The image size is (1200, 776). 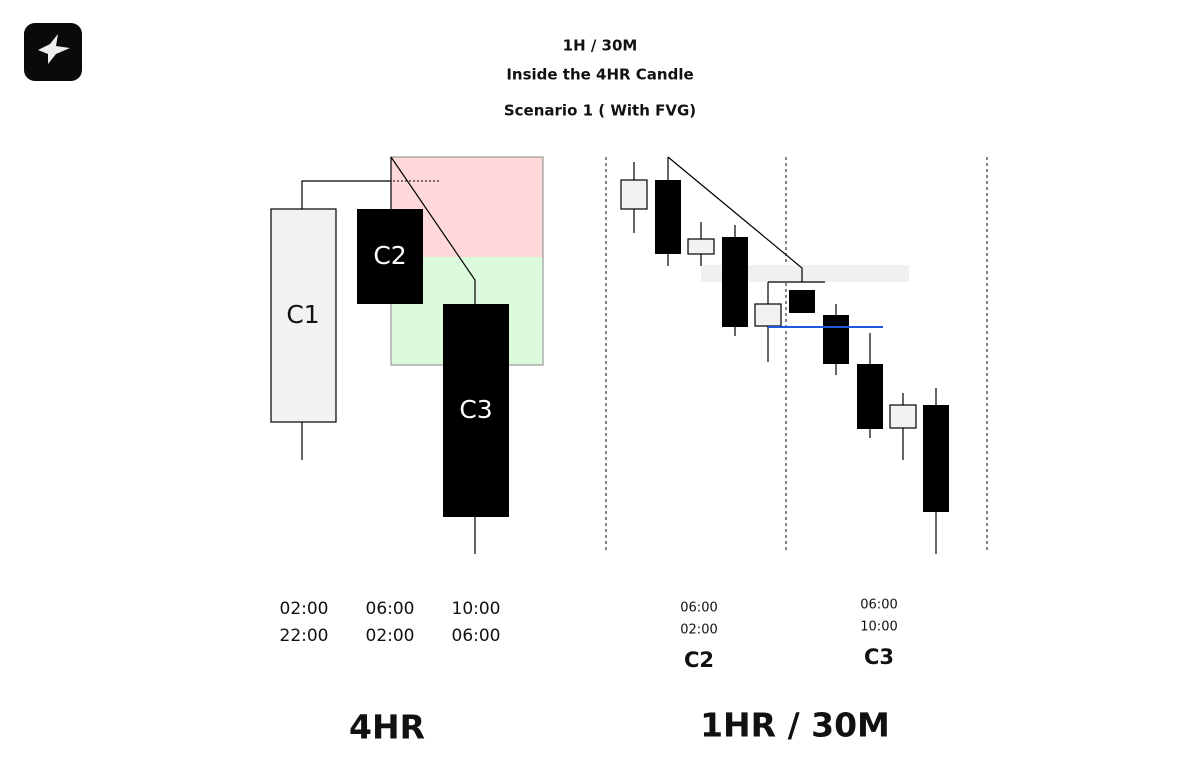 I want to click on caption: 4HR, so click(x=387, y=727).